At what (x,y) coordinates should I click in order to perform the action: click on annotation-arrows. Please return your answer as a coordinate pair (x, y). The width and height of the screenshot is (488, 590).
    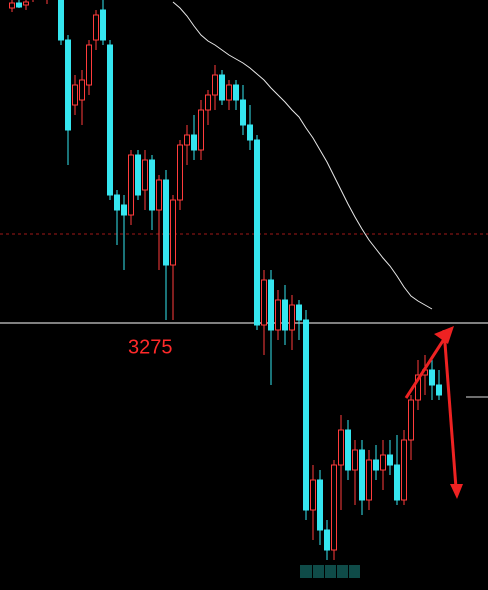
    Looking at the image, I should click on (433, 412).